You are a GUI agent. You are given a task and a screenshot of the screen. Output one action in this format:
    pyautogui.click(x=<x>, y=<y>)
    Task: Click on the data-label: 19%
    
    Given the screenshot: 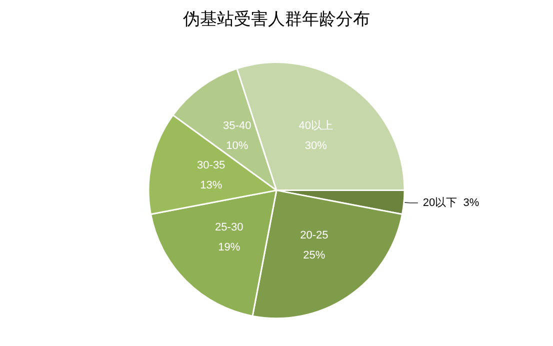 What is the action you would take?
    pyautogui.click(x=229, y=248)
    